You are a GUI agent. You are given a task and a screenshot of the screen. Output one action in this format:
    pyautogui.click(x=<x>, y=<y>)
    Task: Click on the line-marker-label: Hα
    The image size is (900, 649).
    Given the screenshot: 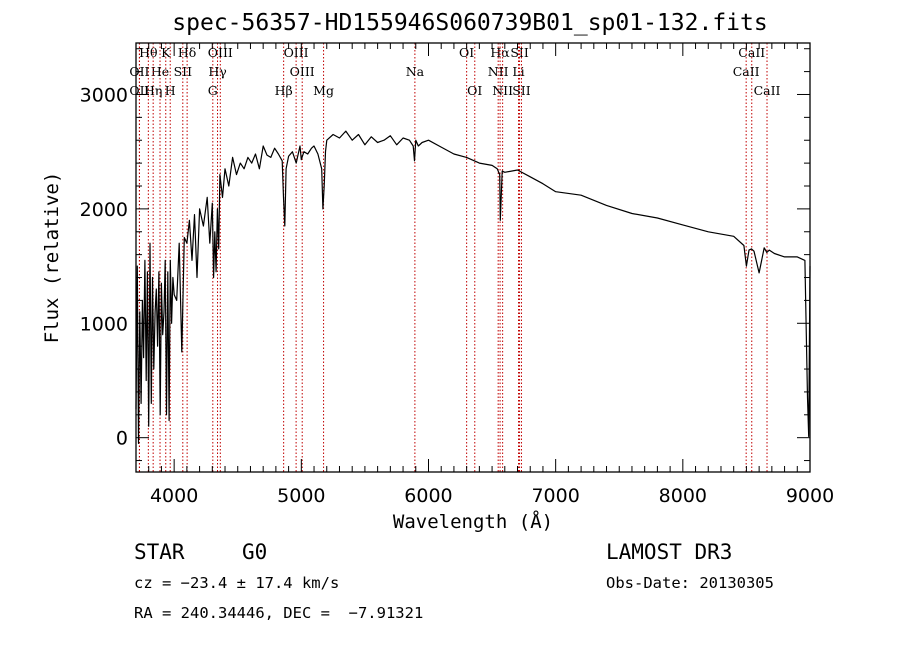 What is the action you would take?
    pyautogui.click(x=500, y=52)
    